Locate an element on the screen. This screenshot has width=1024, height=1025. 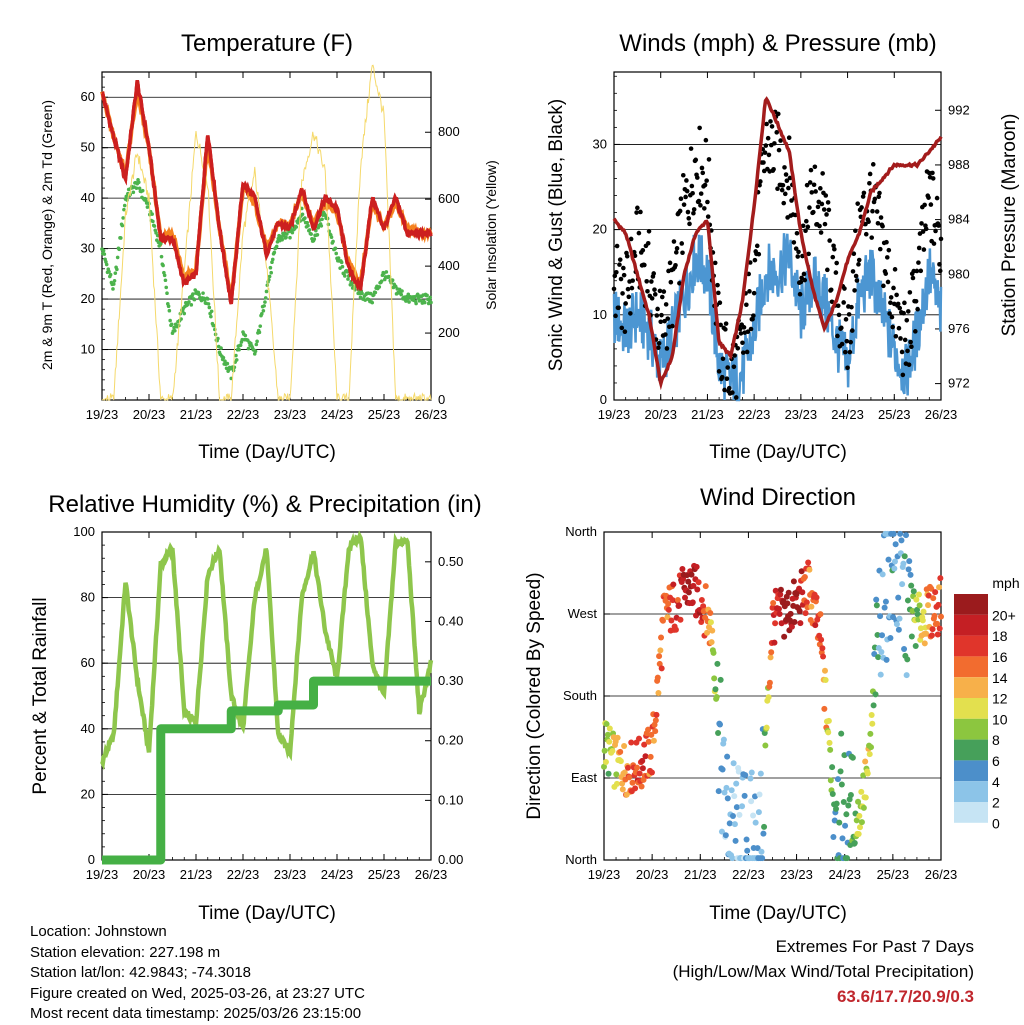
y-tick-label: 100 is located at coordinates (84, 531).